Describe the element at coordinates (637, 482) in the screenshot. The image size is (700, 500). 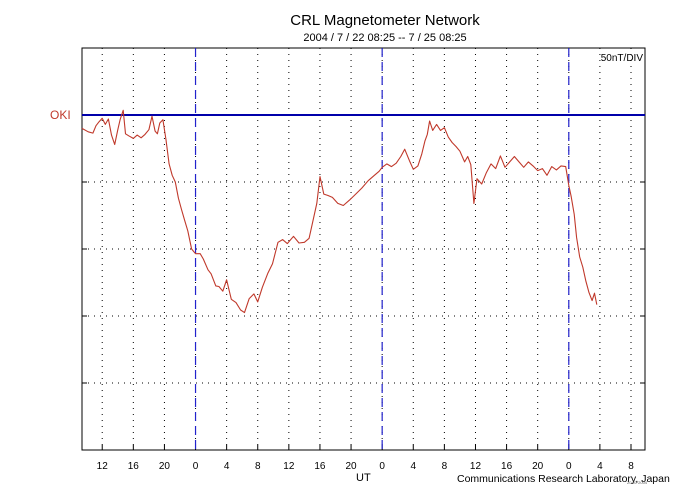
I see `plot-stamp: 20 07 2004` at that location.